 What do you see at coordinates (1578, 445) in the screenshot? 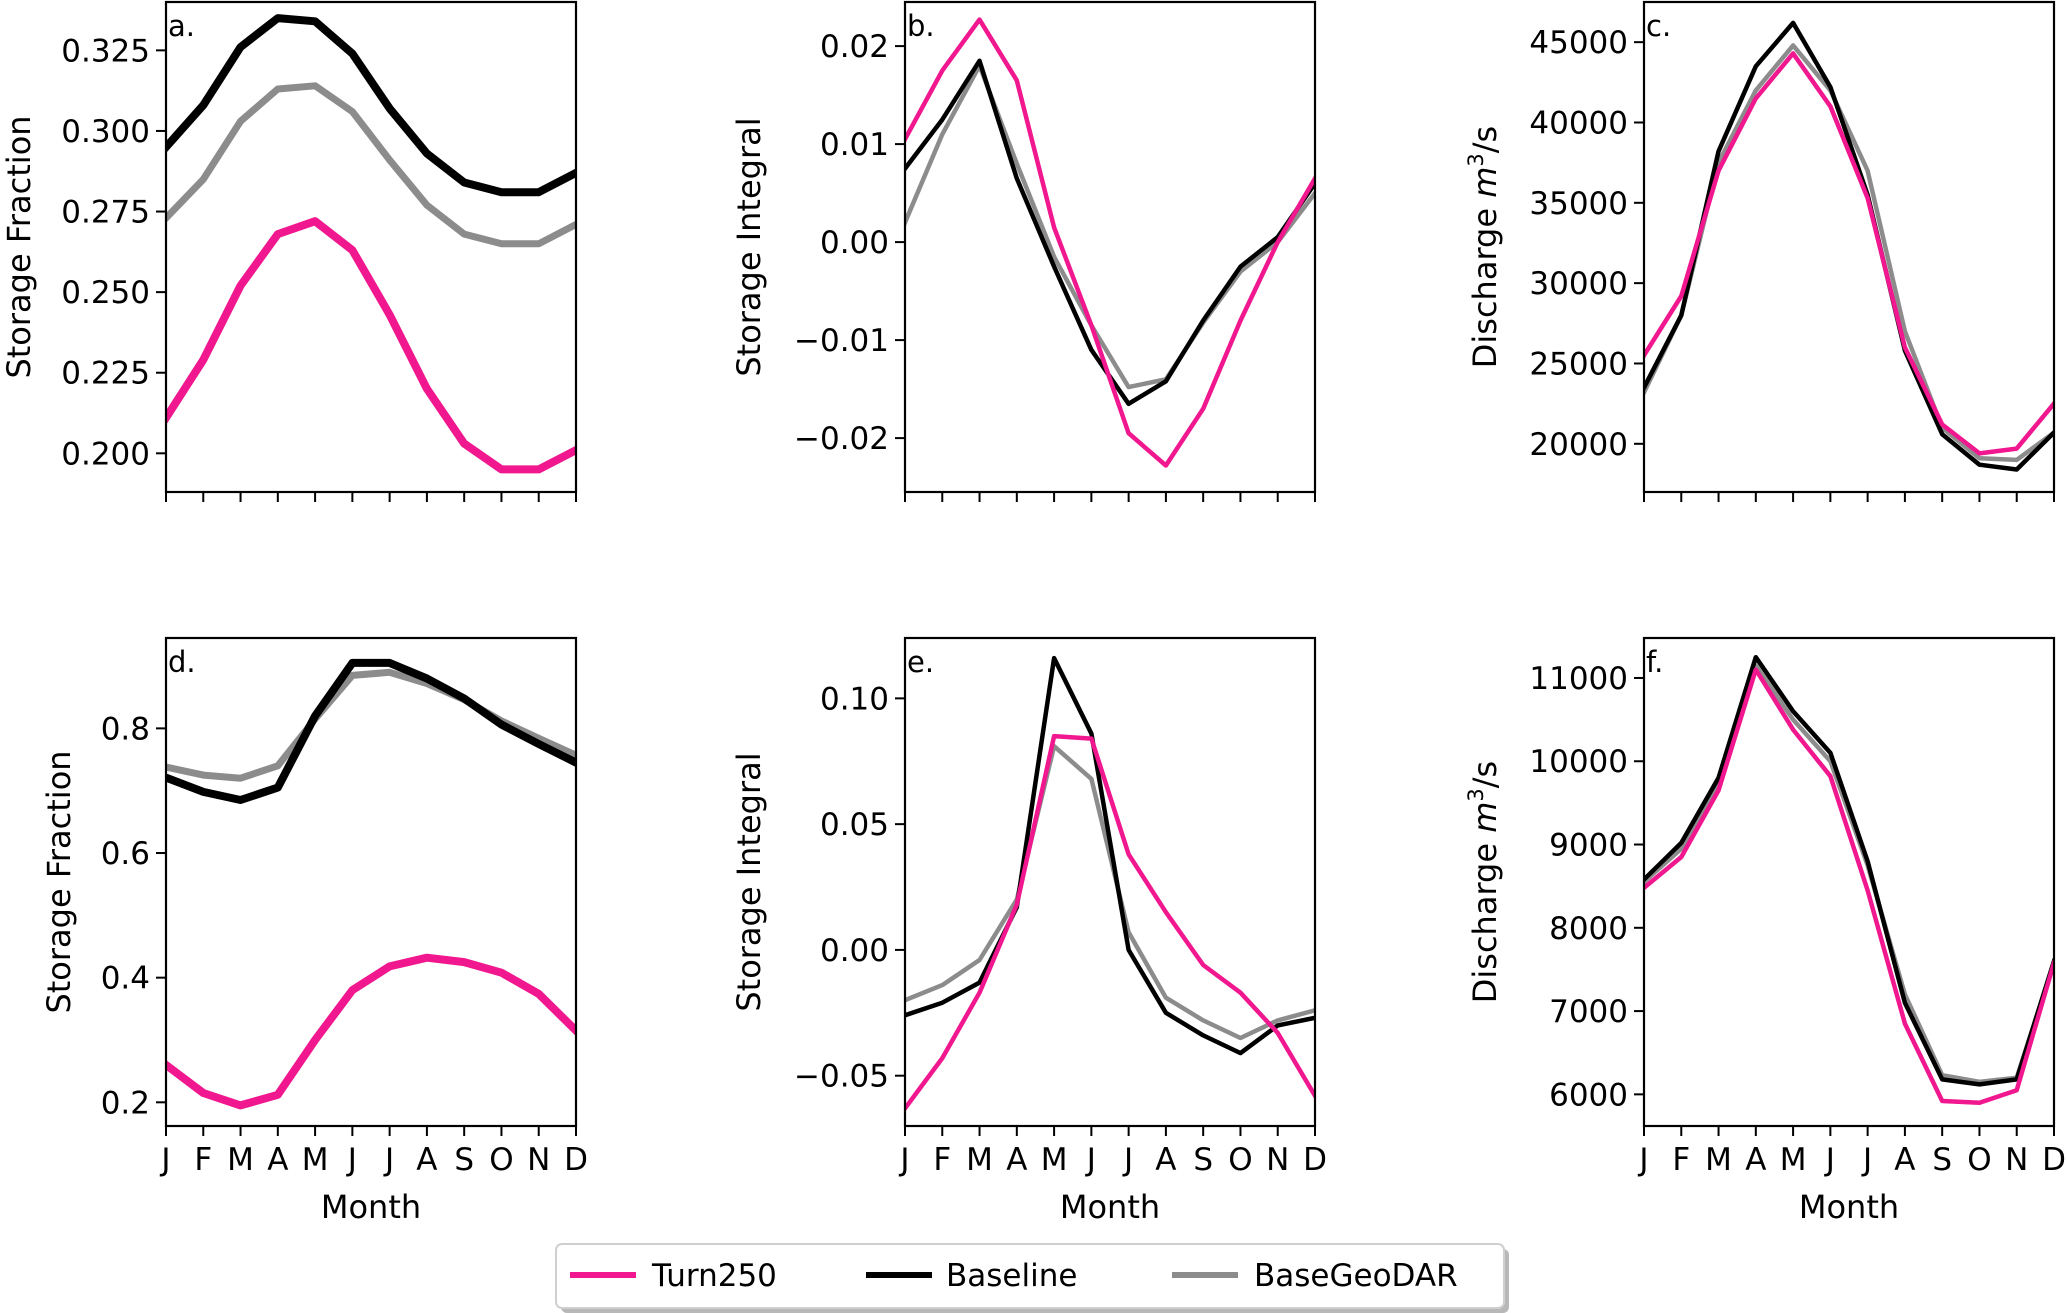
I see `y-tick-label: 20000` at bounding box center [1578, 445].